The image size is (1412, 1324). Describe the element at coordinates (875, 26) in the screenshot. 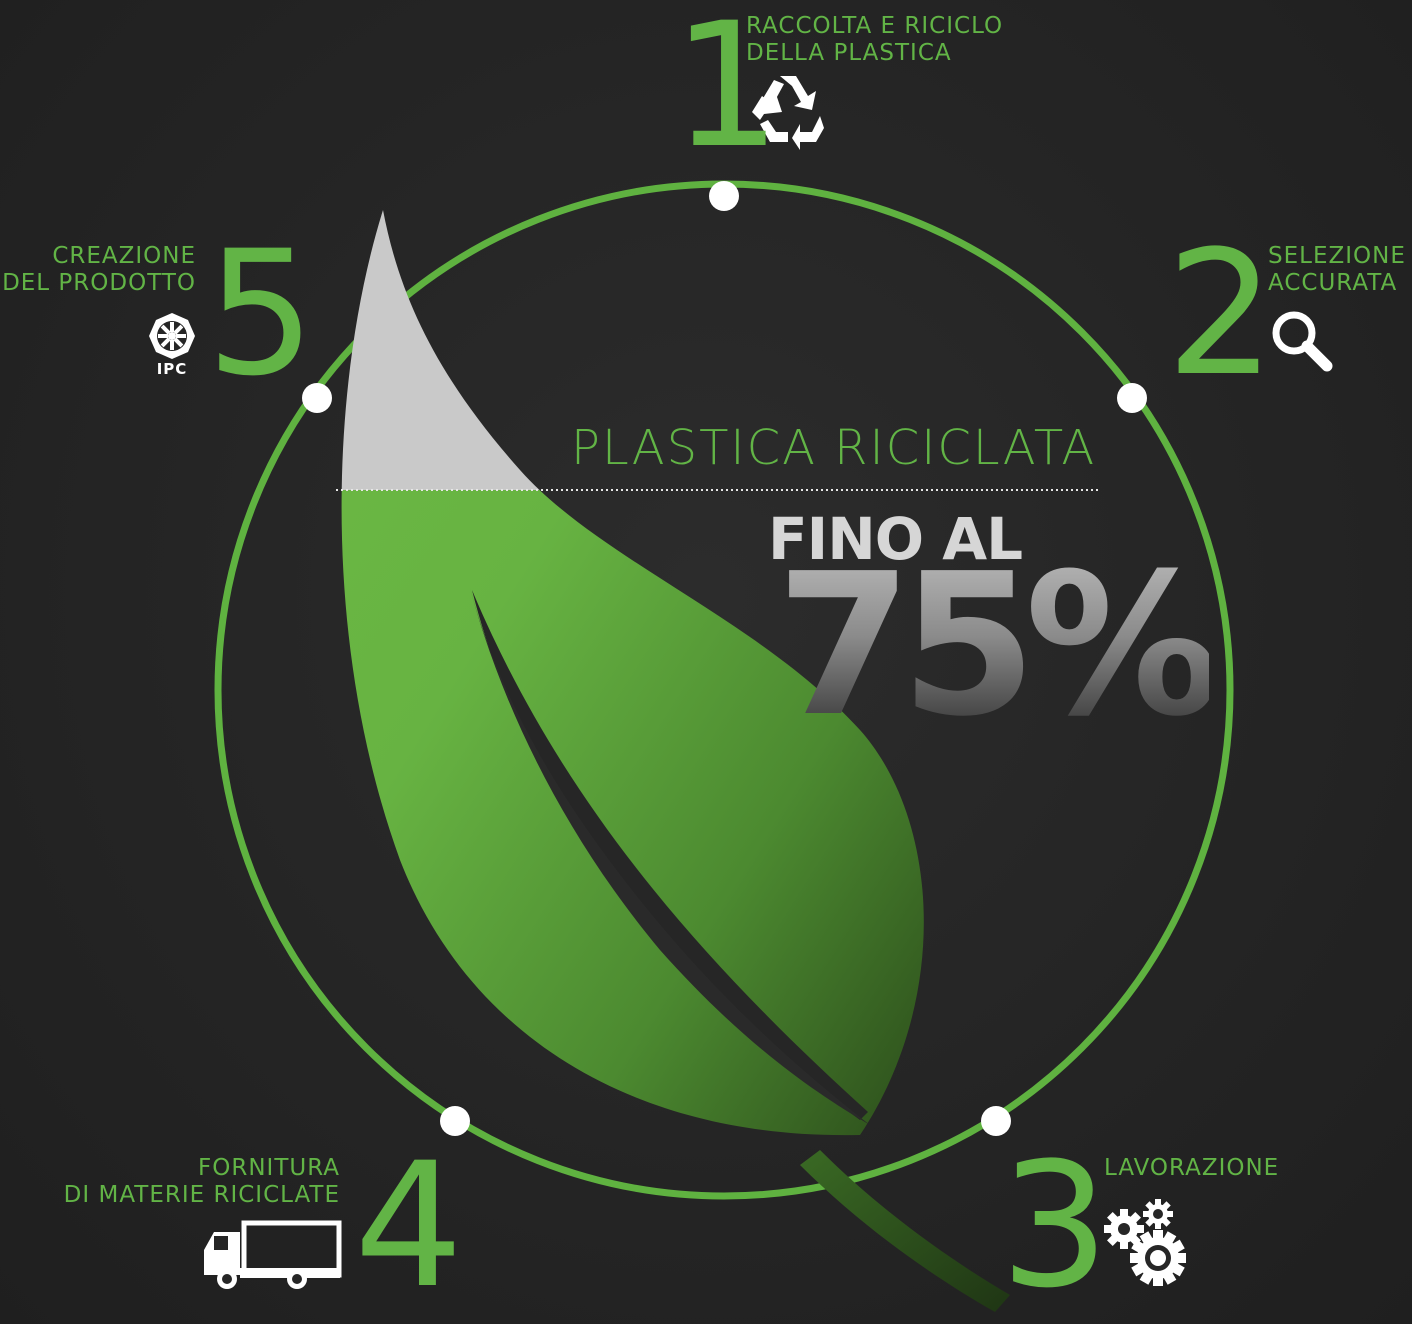

I see `step-1-line-1: RACCOLTA E RICICLO` at that location.